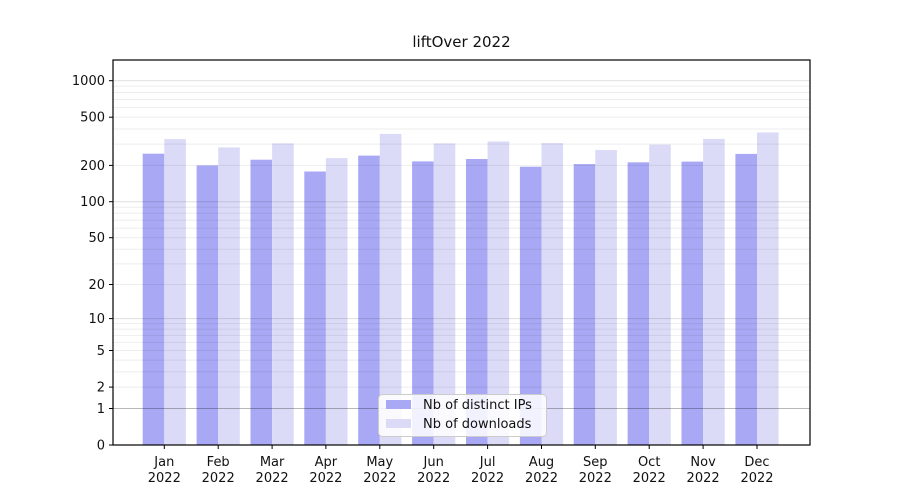  What do you see at coordinates (96, 319) in the screenshot?
I see `y-tick-label: 10` at bounding box center [96, 319].